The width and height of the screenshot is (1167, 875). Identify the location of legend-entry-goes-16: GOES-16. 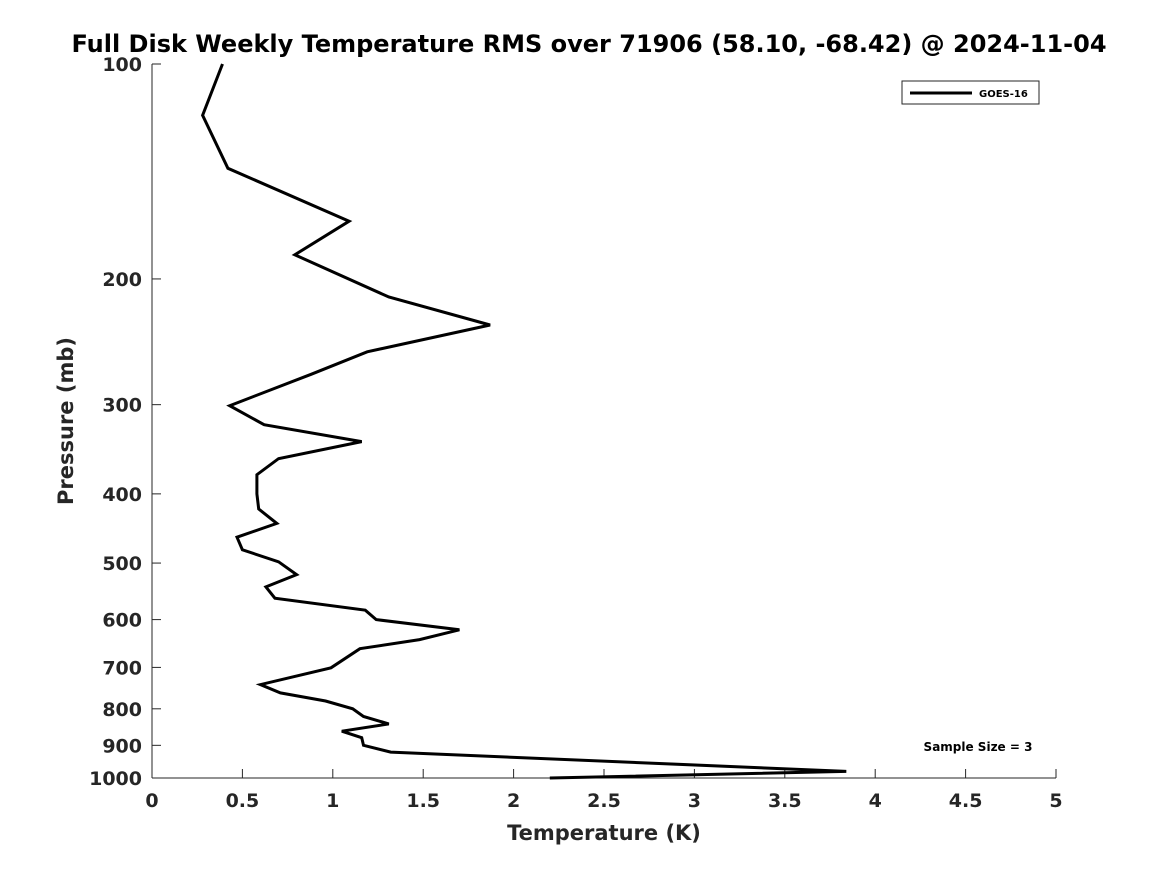
(1003, 94).